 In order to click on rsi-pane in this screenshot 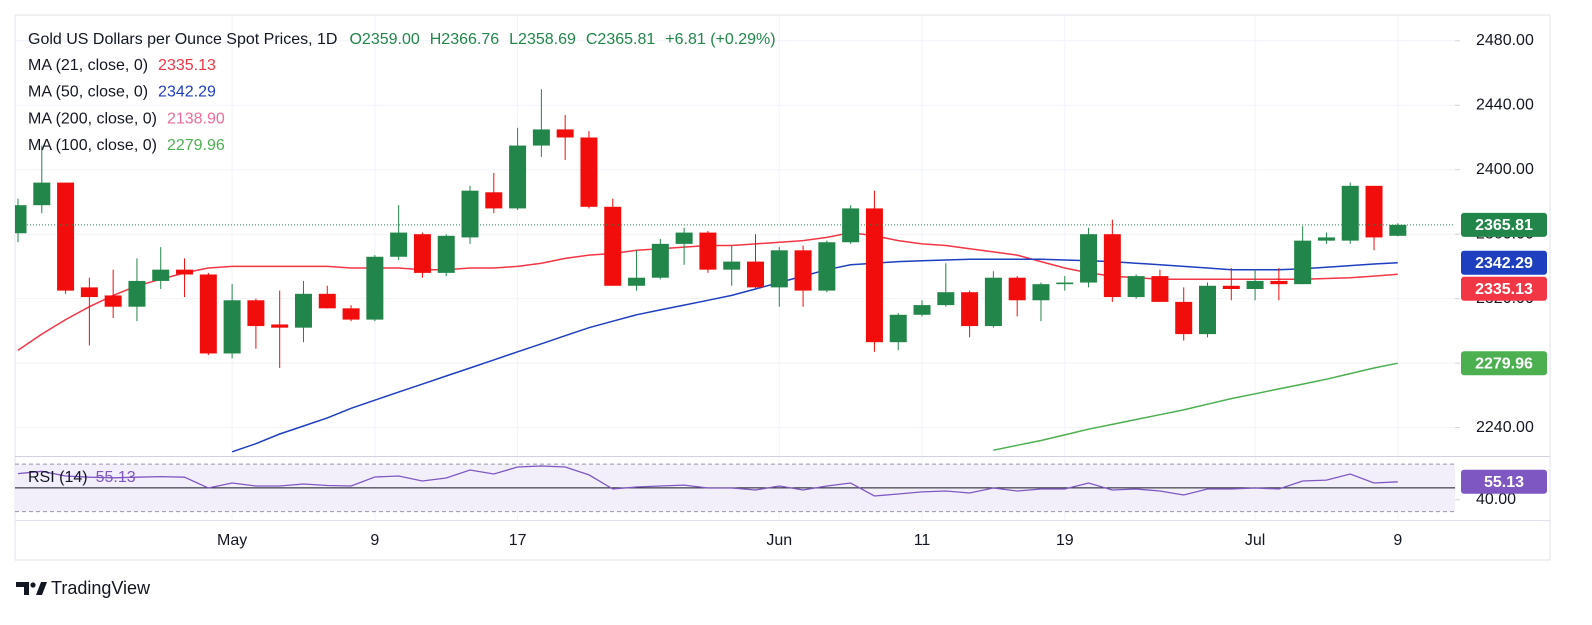, I will do `click(735, 488)`.